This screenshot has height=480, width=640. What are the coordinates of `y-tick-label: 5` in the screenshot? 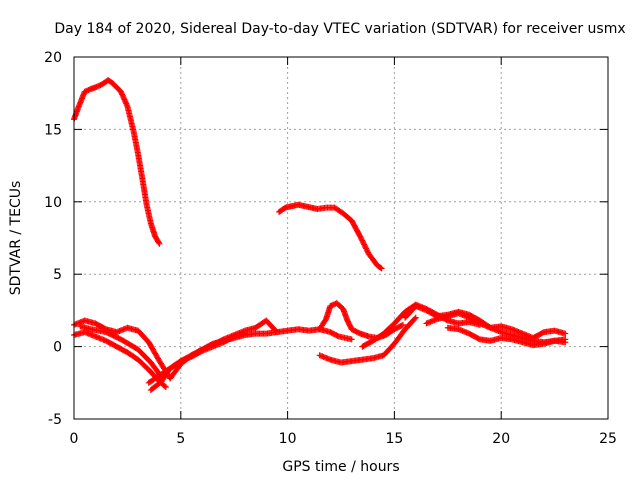 It's located at (57, 275).